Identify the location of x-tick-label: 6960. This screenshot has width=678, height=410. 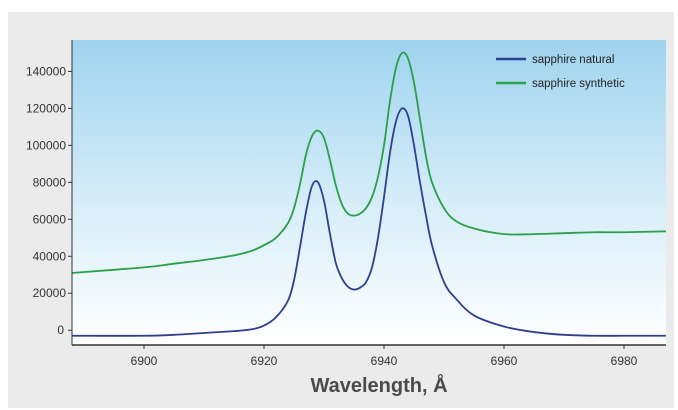
(504, 361).